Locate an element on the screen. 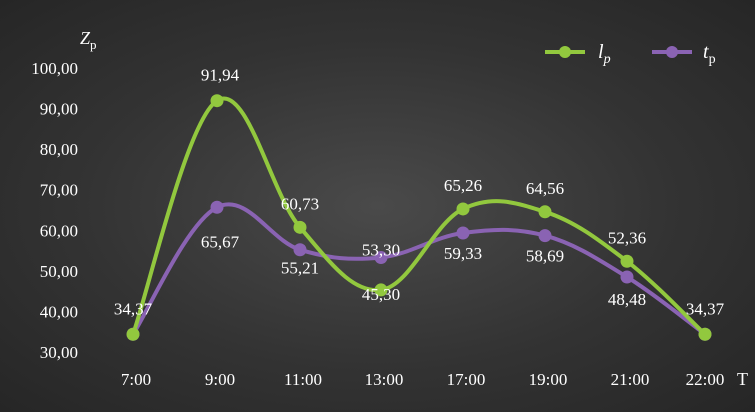 This screenshot has width=755, height=412. data-label-lp: 52,36 is located at coordinates (627, 237).